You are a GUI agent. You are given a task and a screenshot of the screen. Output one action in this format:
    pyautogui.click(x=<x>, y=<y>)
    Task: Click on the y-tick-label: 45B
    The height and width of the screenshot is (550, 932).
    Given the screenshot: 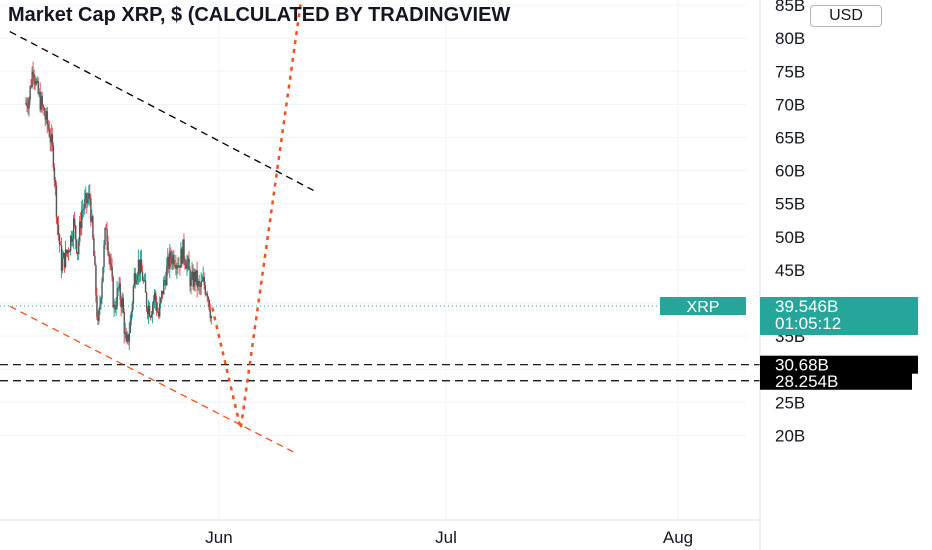 What is the action you would take?
    pyautogui.click(x=790, y=270)
    